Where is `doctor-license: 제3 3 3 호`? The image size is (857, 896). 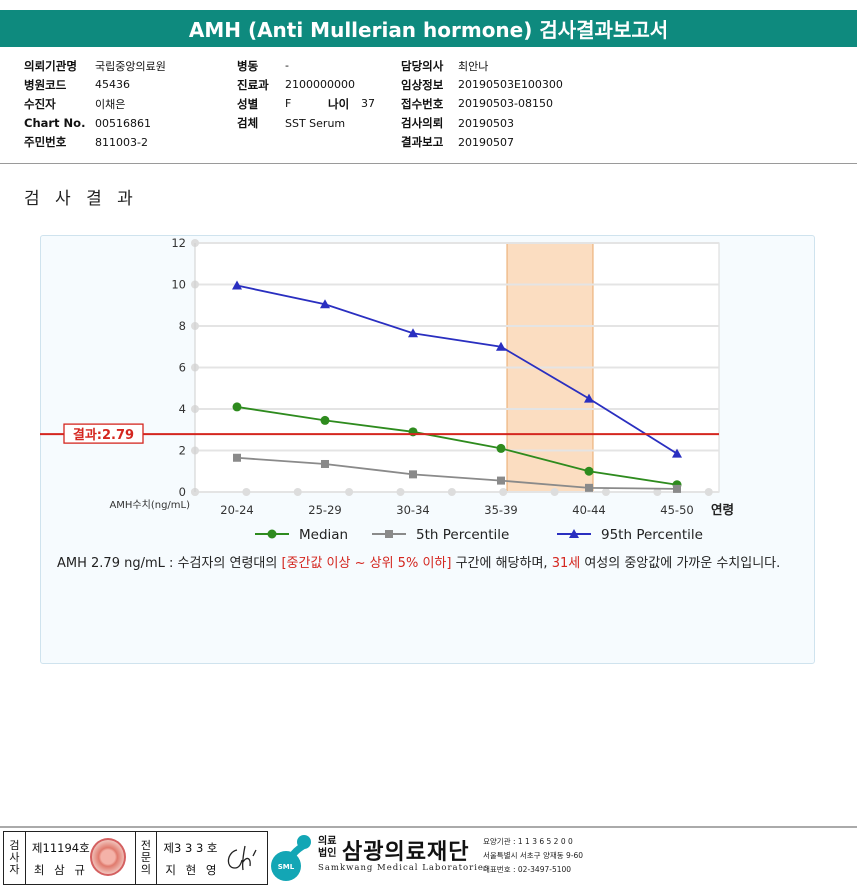 doctor-license: 제3 3 3 호 is located at coordinates (190, 848).